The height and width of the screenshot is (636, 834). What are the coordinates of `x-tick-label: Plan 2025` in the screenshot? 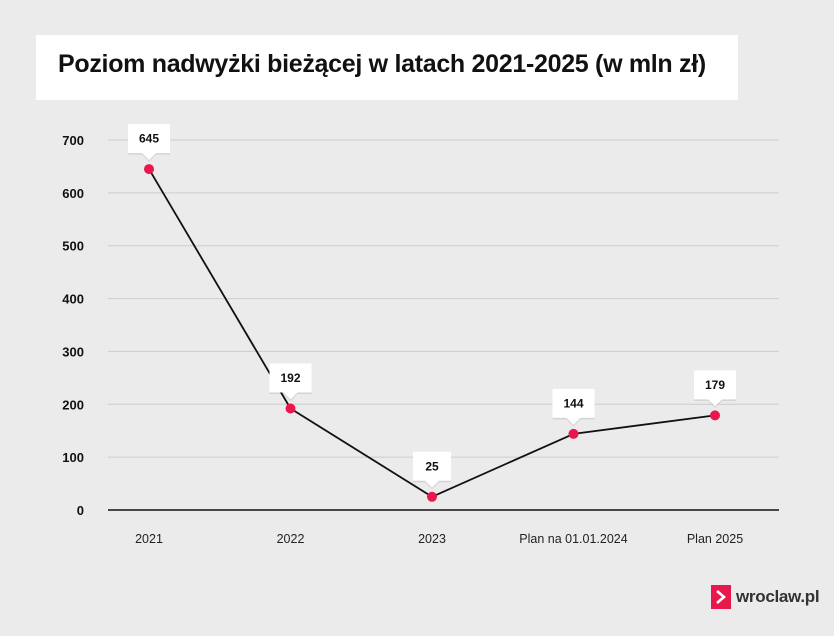 It's located at (715, 539).